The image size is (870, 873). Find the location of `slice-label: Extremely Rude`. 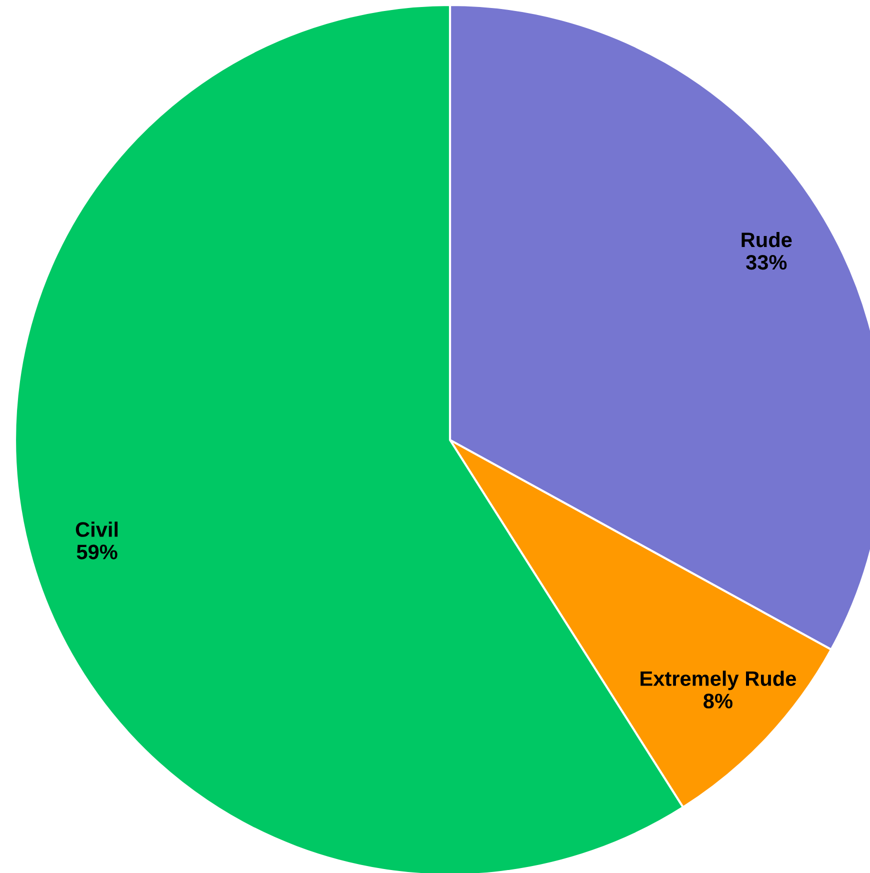

slice-label: Extremely Rude is located at coordinates (718, 680).